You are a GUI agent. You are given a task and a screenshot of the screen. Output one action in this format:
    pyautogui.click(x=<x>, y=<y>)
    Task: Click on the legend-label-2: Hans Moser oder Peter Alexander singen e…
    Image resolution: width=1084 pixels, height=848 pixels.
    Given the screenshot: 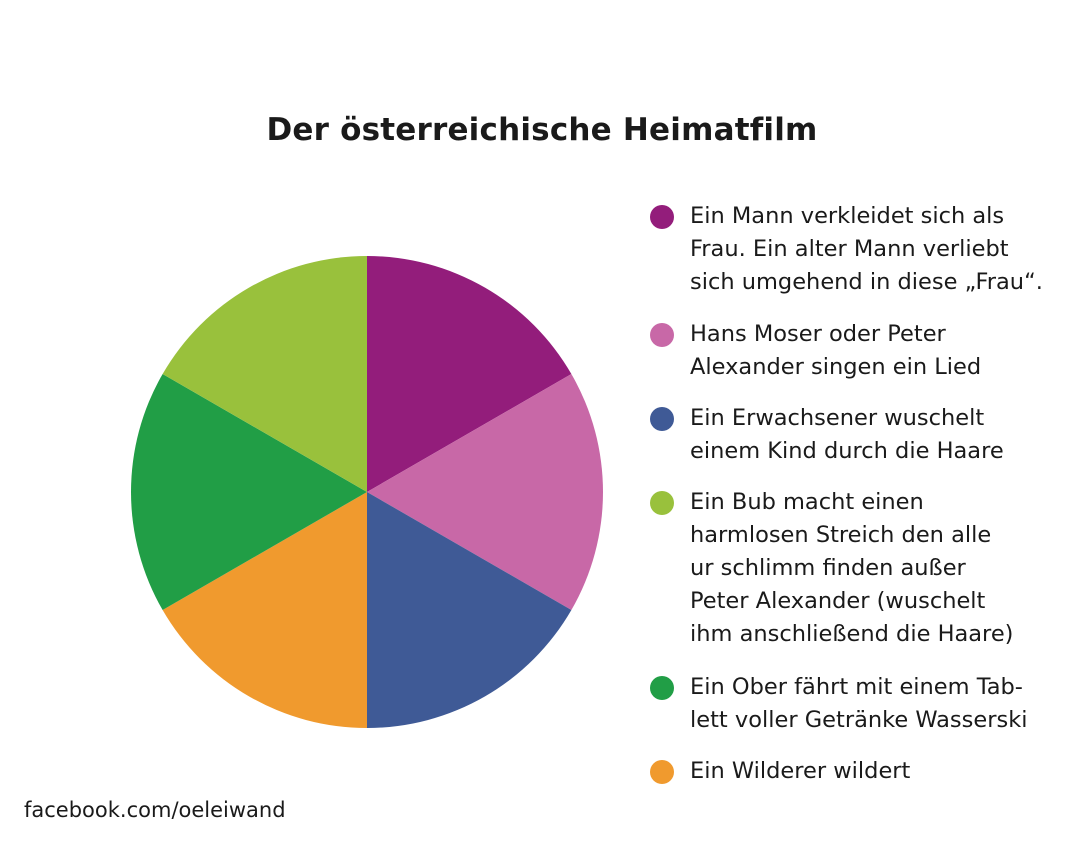 What is the action you would take?
    pyautogui.click(x=836, y=350)
    